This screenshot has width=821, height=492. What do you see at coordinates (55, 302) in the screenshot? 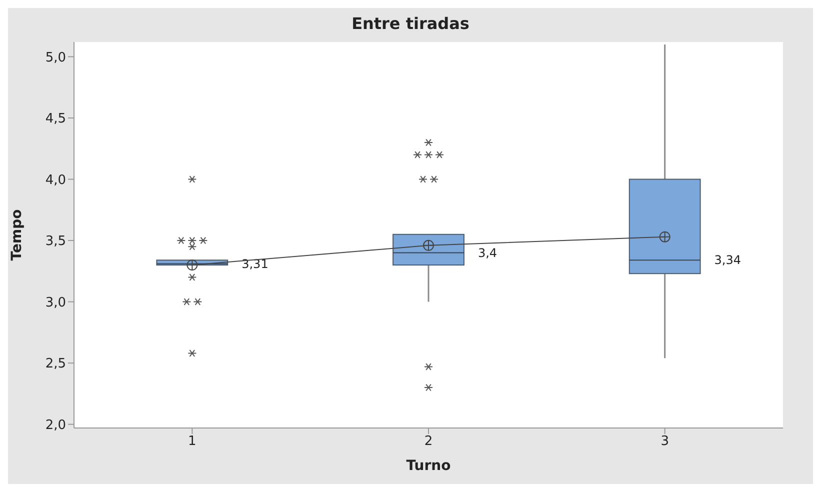
I see `y-tick-label: 3,0` at bounding box center [55, 302].